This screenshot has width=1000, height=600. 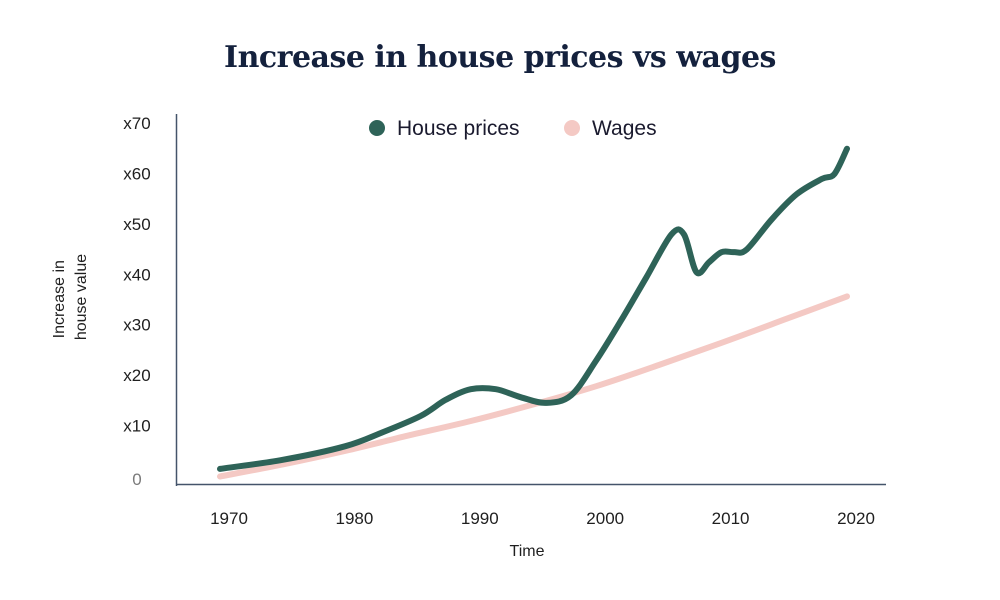 What do you see at coordinates (136, 173) in the screenshot?
I see `y-tick-label: x60` at bounding box center [136, 173].